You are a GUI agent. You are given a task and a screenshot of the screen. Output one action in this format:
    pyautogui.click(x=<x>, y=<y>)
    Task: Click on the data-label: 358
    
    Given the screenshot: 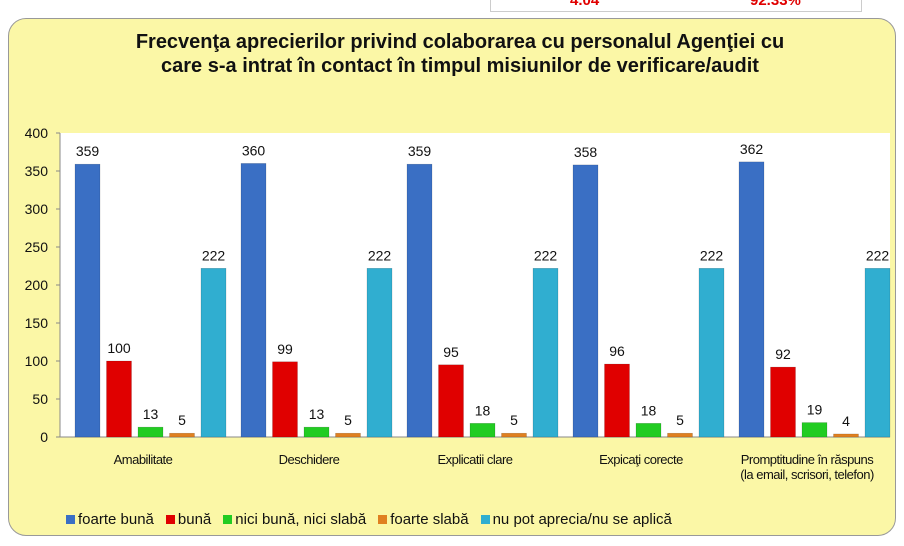 What is the action you would take?
    pyautogui.click(x=586, y=152)
    